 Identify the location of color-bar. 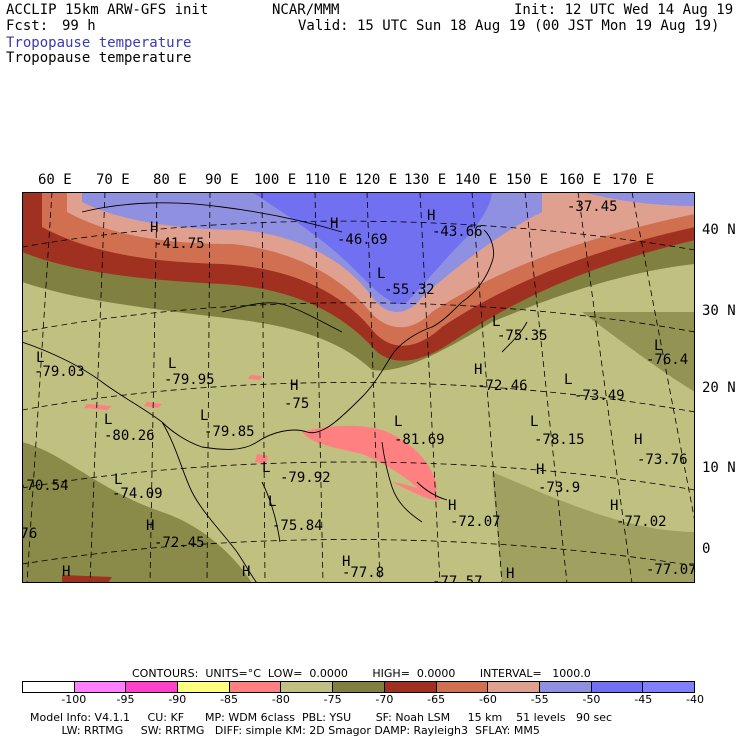
(358, 687).